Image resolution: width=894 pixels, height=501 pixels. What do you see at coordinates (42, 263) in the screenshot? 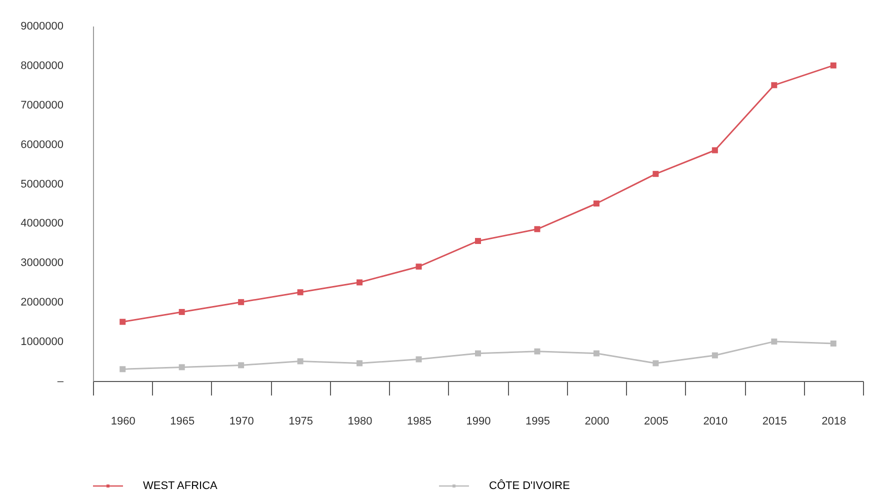
I see `y-tick-label: 3000000` at bounding box center [42, 263].